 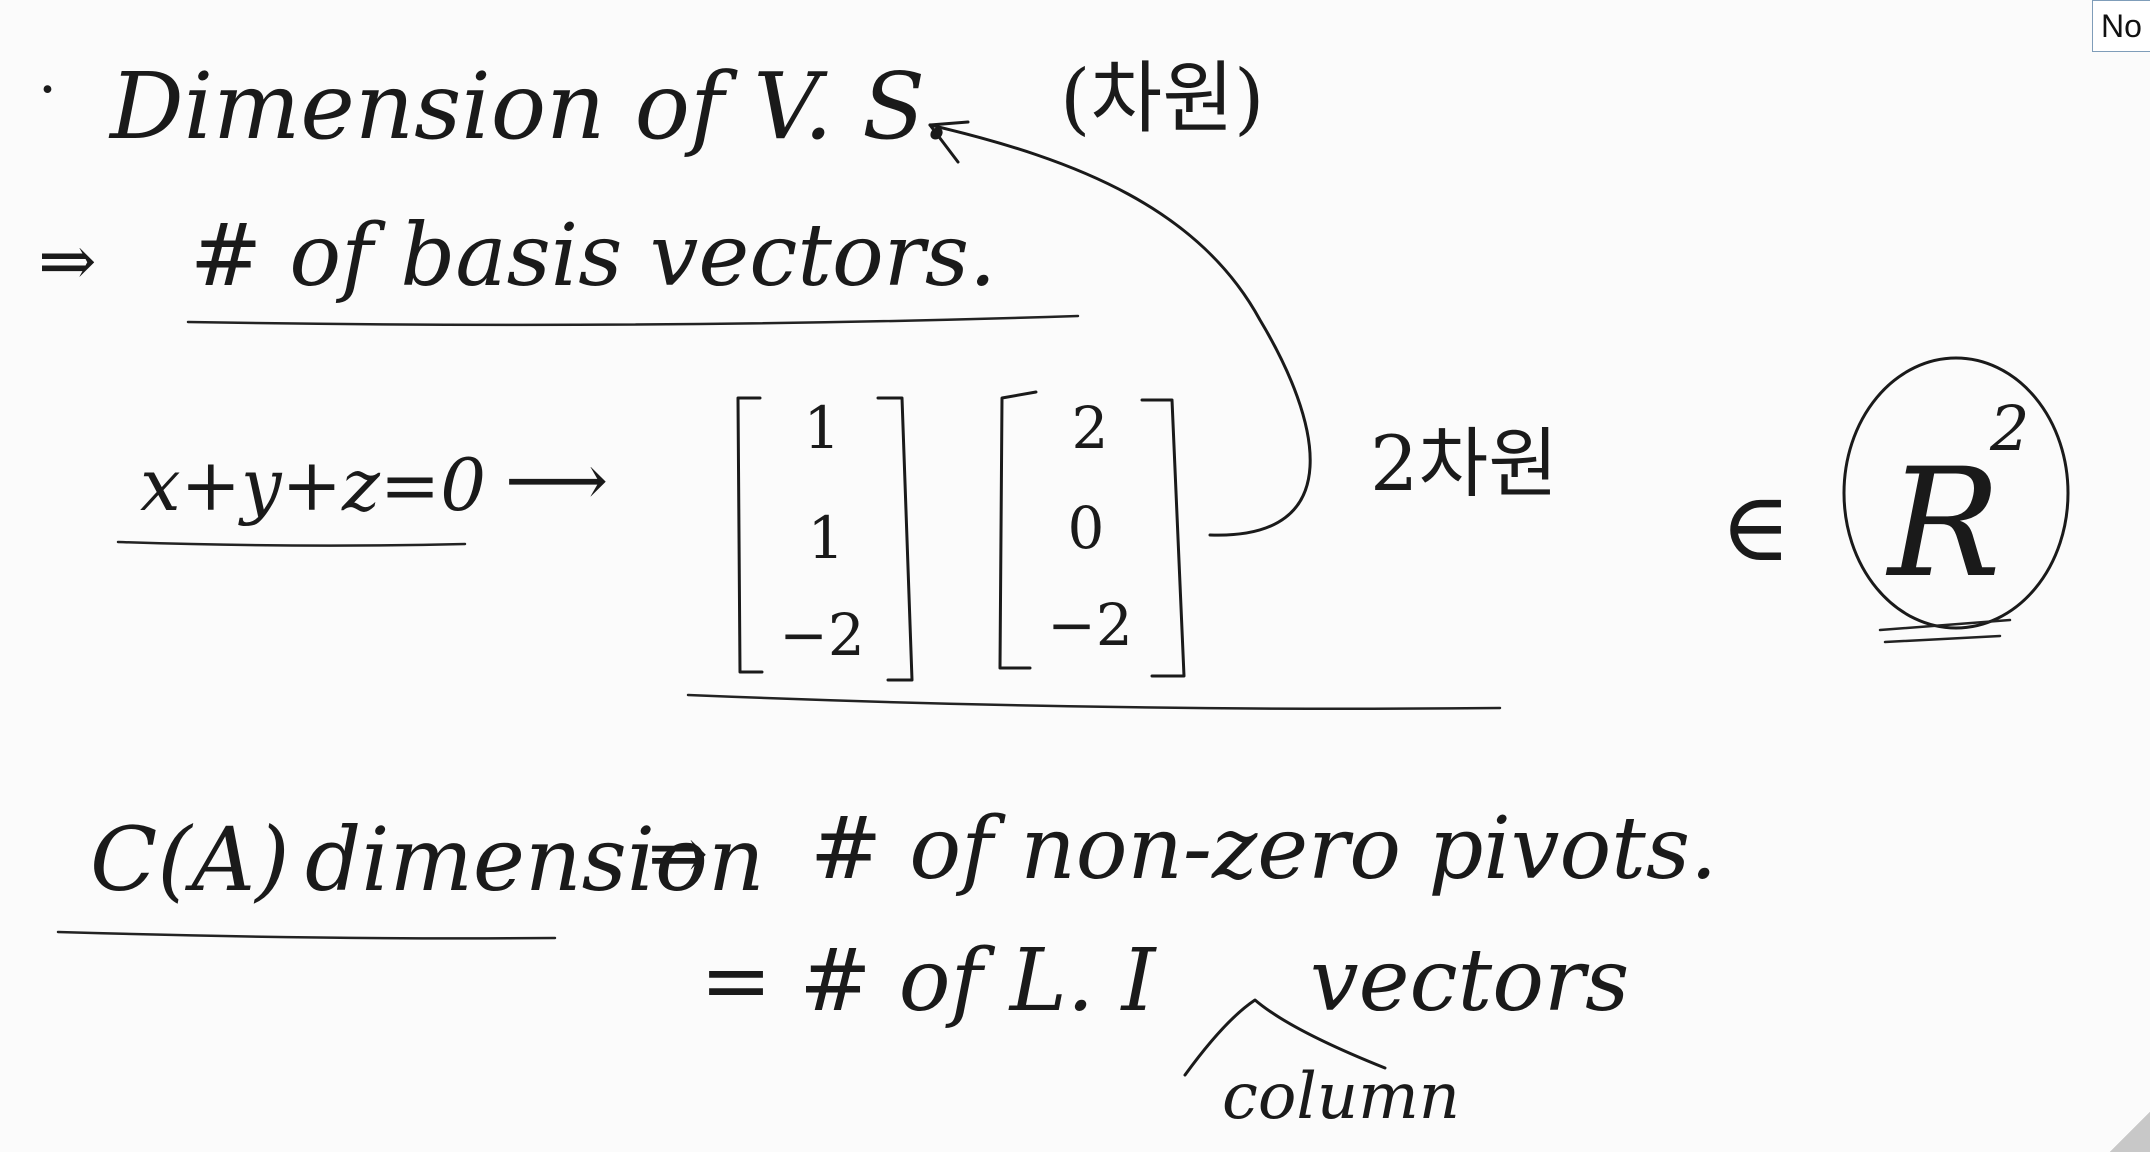 What do you see at coordinates (1469, 981) in the screenshot?
I see `li-vectors-word: vectors` at bounding box center [1469, 981].